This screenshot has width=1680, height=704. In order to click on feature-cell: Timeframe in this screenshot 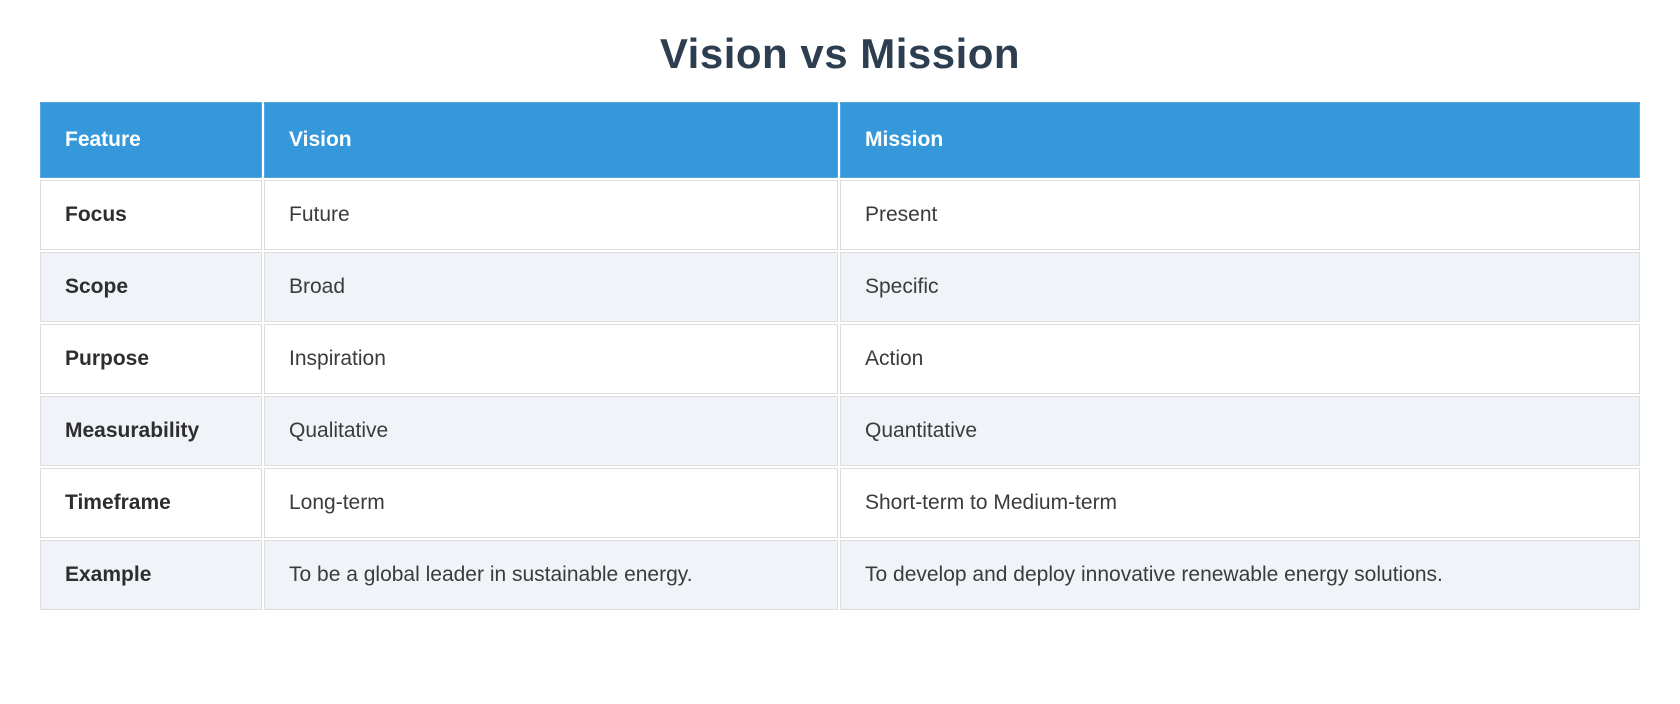, I will do `click(151, 503)`.